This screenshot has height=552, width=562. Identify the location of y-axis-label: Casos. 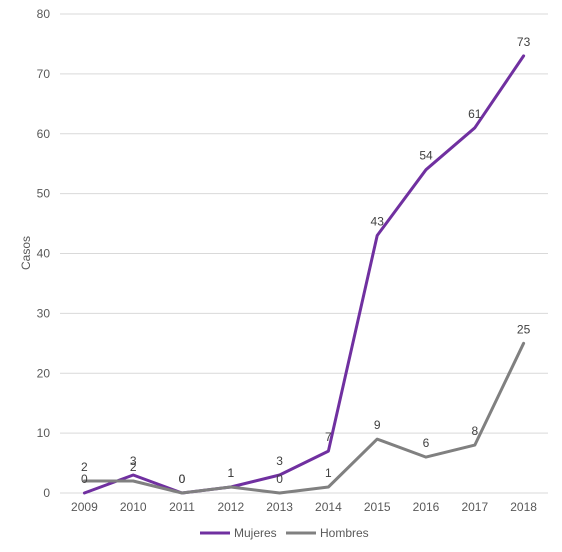
(26, 253).